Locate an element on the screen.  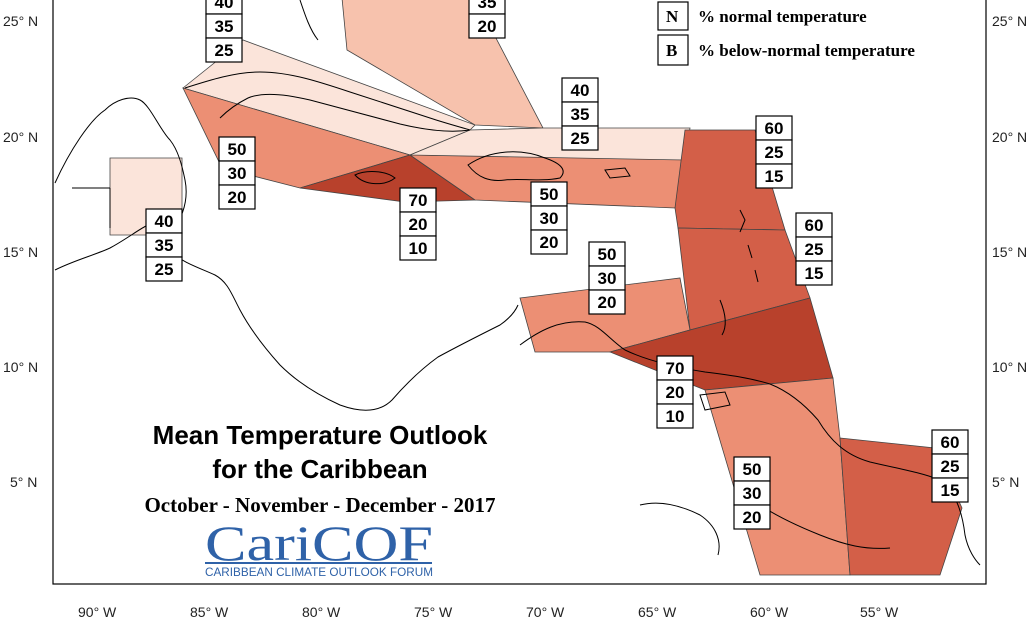
lat-label-right: 25° N is located at coordinates (1009, 21).